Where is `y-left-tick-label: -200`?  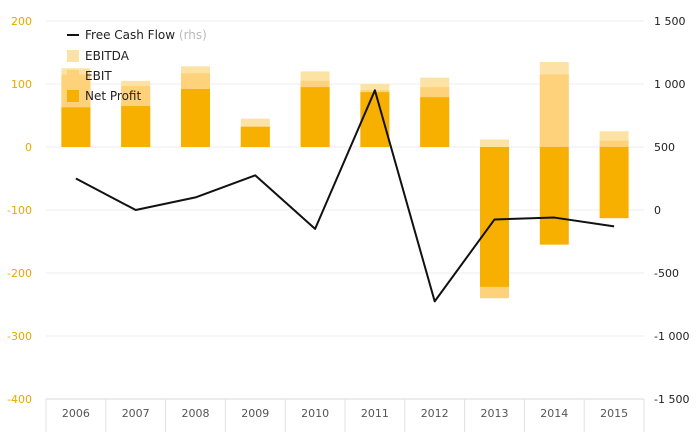
y-left-tick-label: -200 is located at coordinates (19, 273).